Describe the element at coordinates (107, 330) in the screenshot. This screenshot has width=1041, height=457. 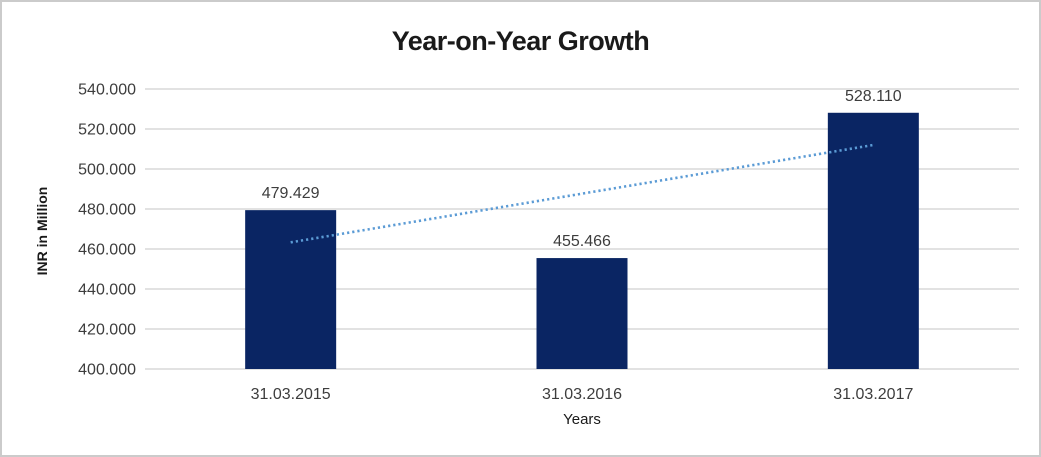
I see `y-tick-label: 420.000` at that location.